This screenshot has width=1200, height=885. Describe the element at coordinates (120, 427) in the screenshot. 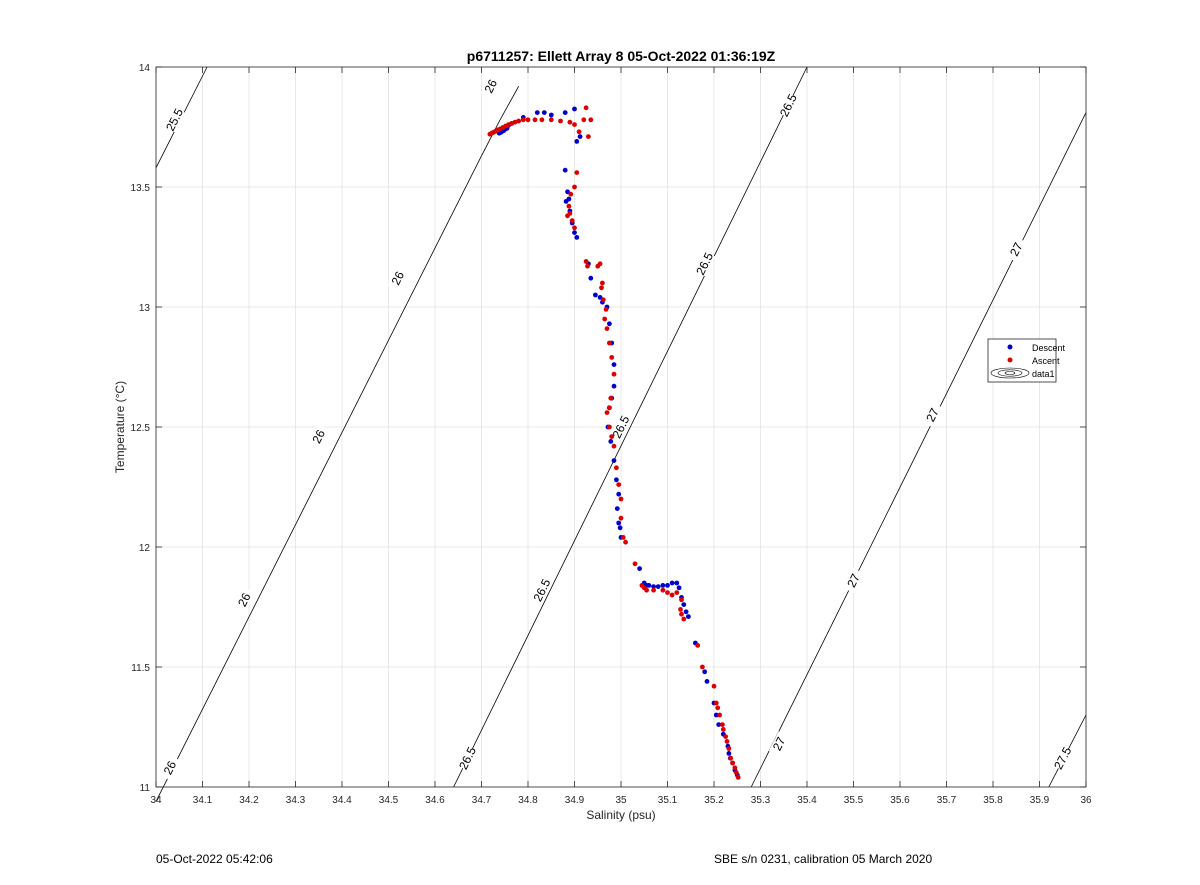

I see `y-axis-label: Temperature (°C)` at that location.